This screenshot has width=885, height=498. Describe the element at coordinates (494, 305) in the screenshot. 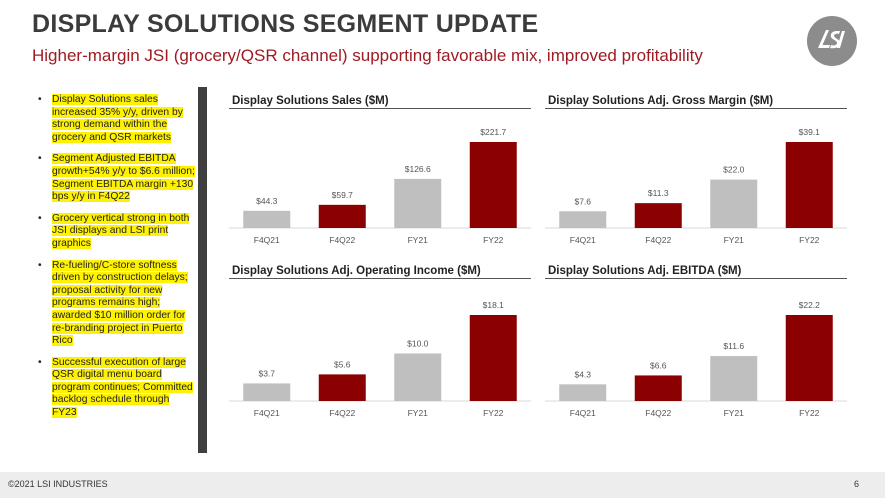

I see `data-label: $18.1` at that location.